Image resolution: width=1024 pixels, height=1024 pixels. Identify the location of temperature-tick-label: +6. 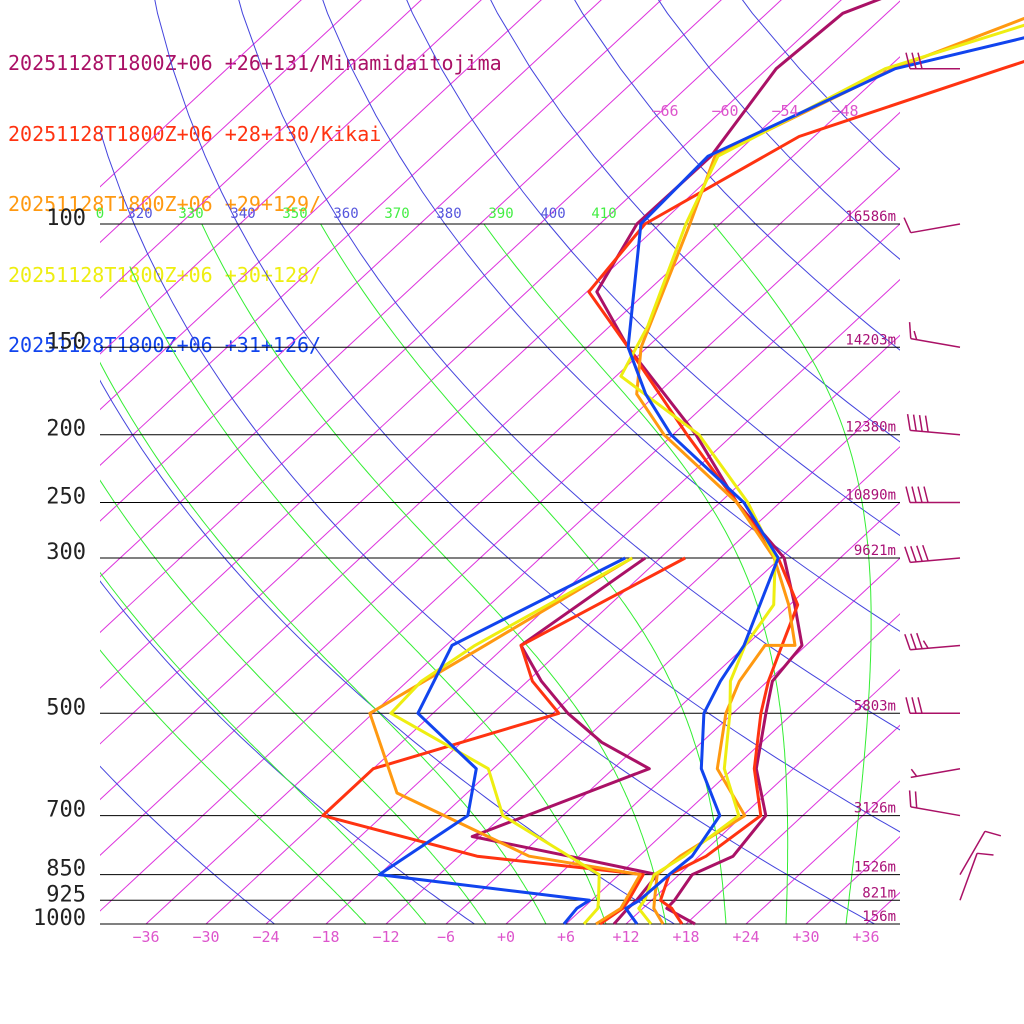
(566, 937).